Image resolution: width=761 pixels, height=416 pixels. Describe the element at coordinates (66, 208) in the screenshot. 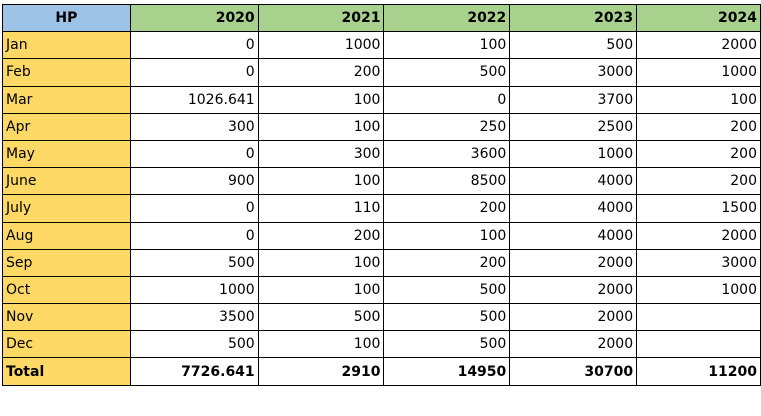

I see `month-cell: July` at that location.